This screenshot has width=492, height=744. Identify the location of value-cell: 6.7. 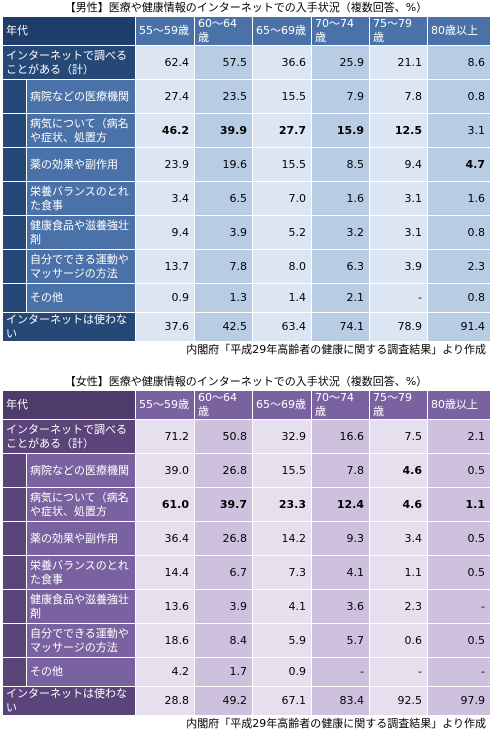
(223, 572).